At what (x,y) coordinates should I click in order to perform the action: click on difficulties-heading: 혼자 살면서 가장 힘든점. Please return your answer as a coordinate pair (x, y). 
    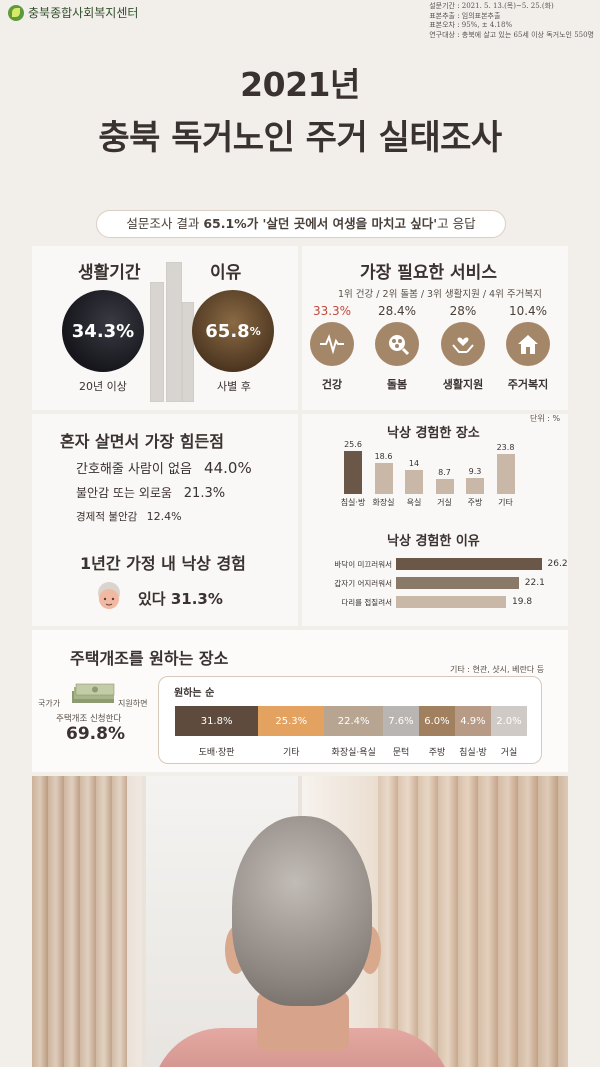
    Looking at the image, I should click on (142, 441).